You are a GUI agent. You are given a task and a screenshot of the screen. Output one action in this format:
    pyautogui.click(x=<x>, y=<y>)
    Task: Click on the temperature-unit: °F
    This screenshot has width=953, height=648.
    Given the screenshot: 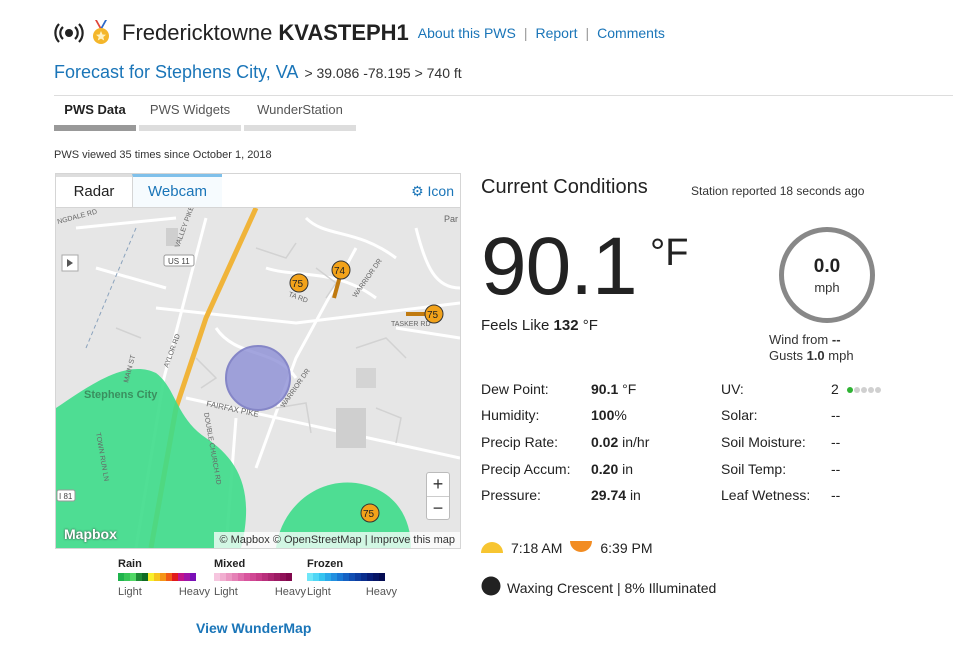 What is the action you would take?
    pyautogui.click(x=669, y=253)
    